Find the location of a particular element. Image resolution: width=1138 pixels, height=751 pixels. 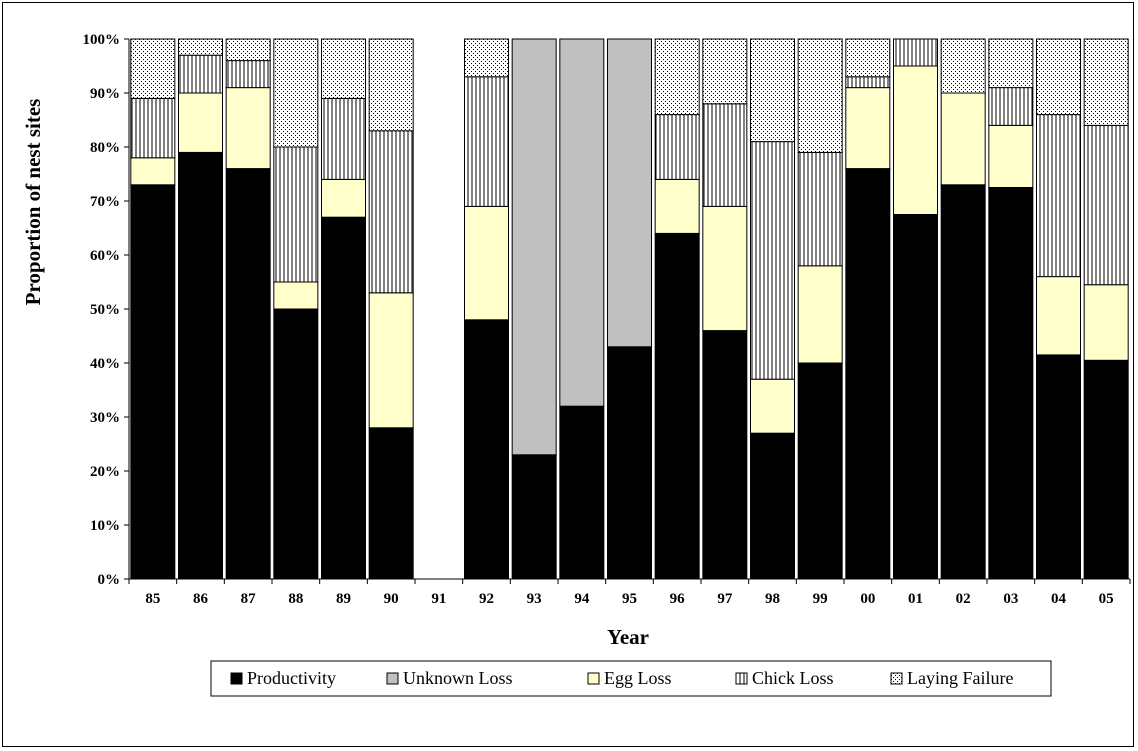

x-tick-label: 89 is located at coordinates (343, 599).